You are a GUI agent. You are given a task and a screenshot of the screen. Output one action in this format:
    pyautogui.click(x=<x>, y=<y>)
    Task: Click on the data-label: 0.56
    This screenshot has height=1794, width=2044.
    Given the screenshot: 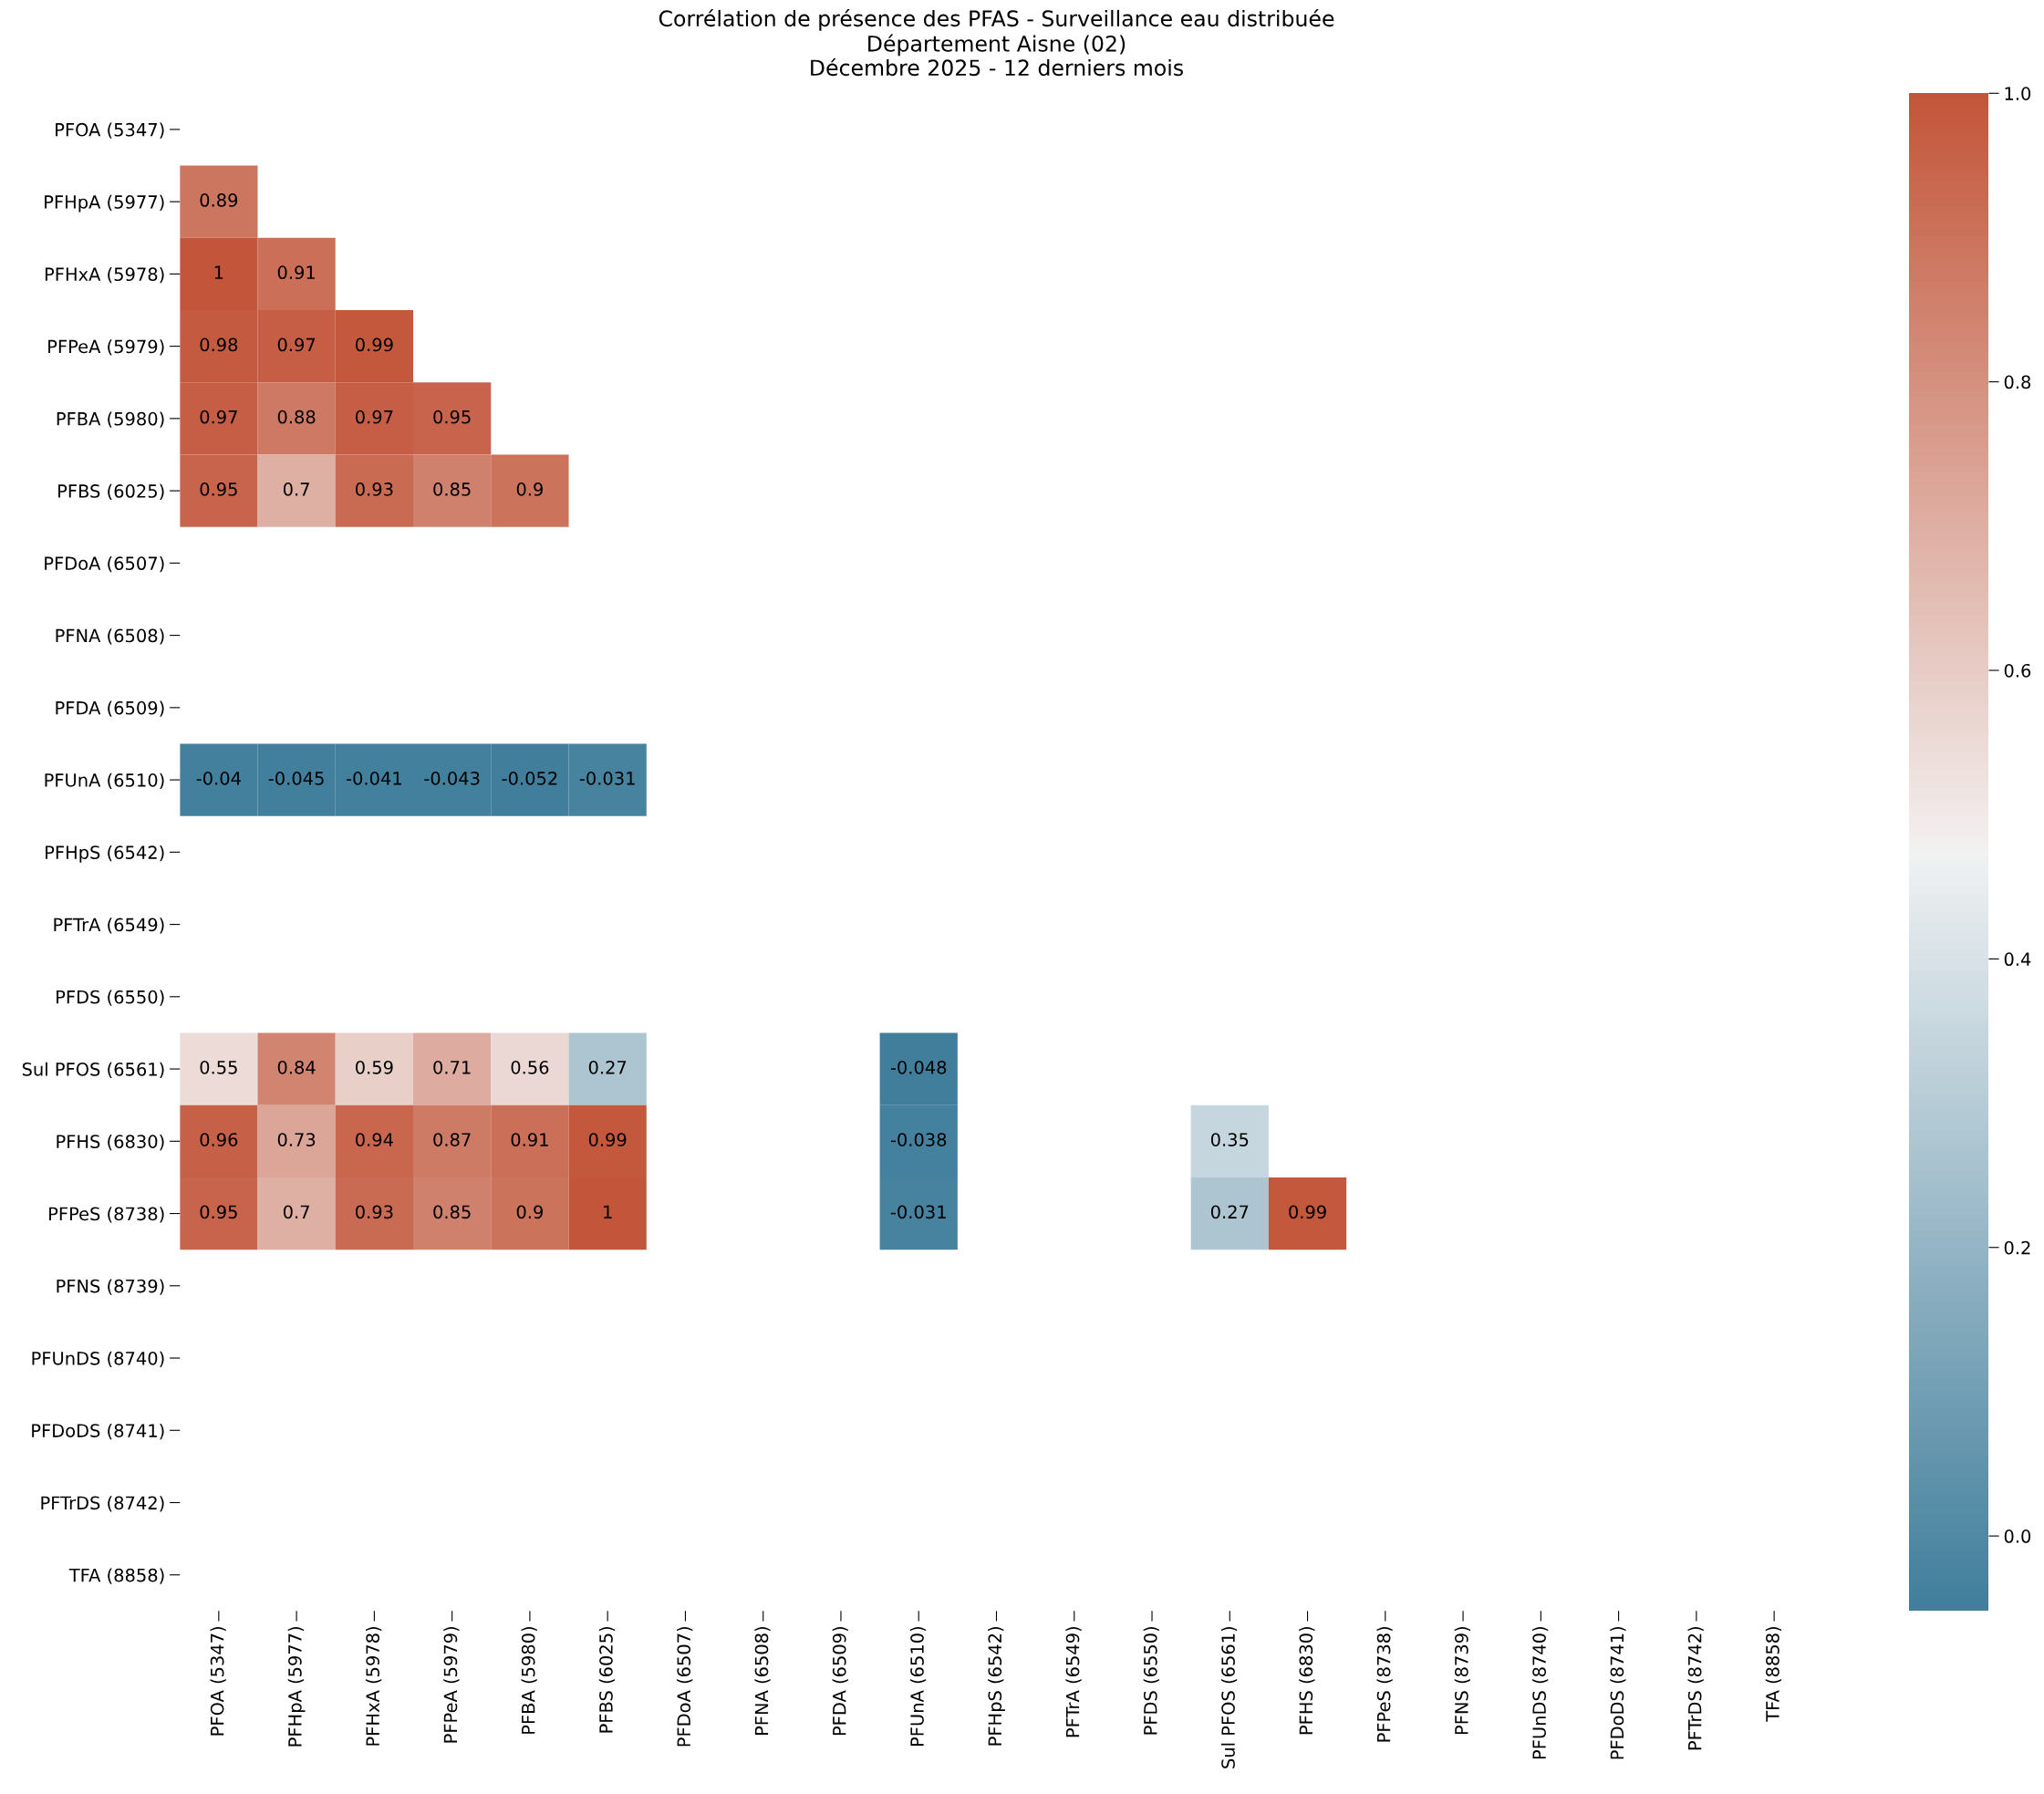 What is the action you would take?
    pyautogui.click(x=530, y=1067)
    